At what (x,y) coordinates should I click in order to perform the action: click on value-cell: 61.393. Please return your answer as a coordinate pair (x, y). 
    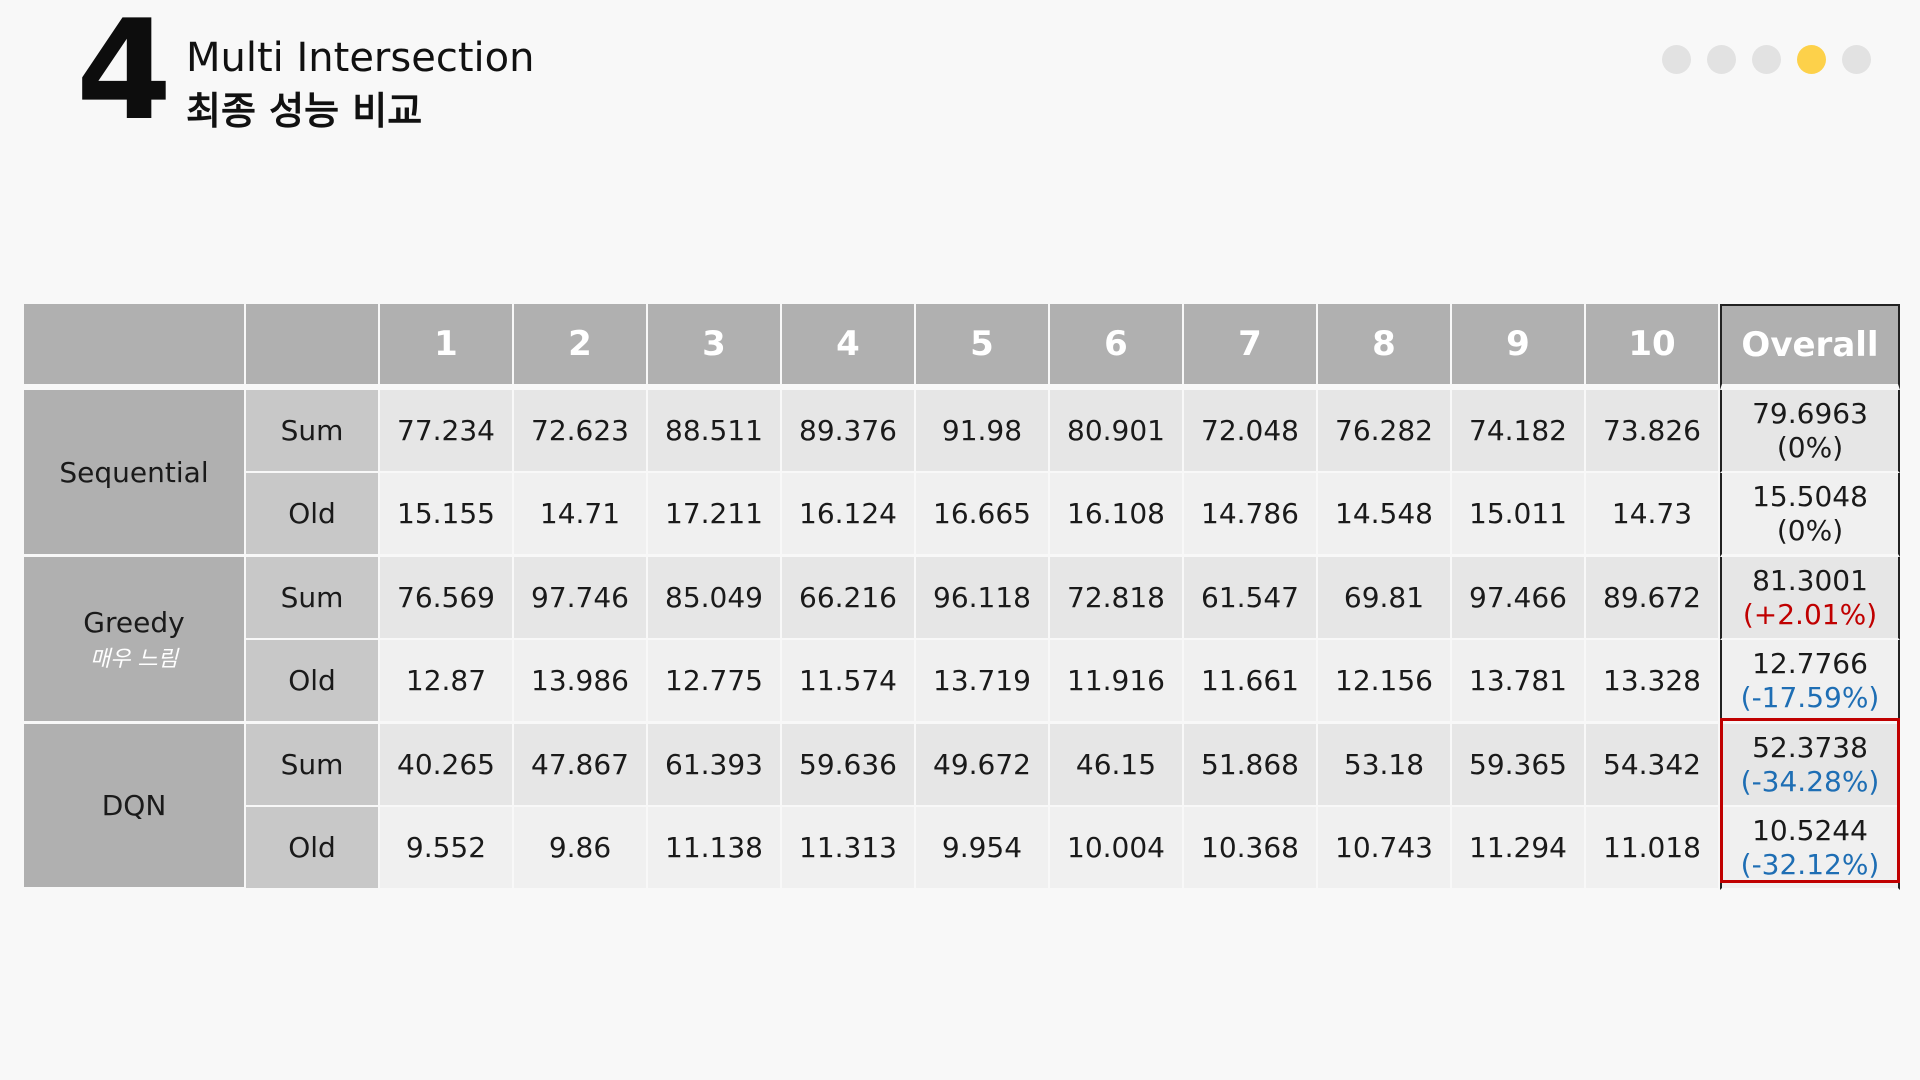
    Looking at the image, I should click on (715, 765).